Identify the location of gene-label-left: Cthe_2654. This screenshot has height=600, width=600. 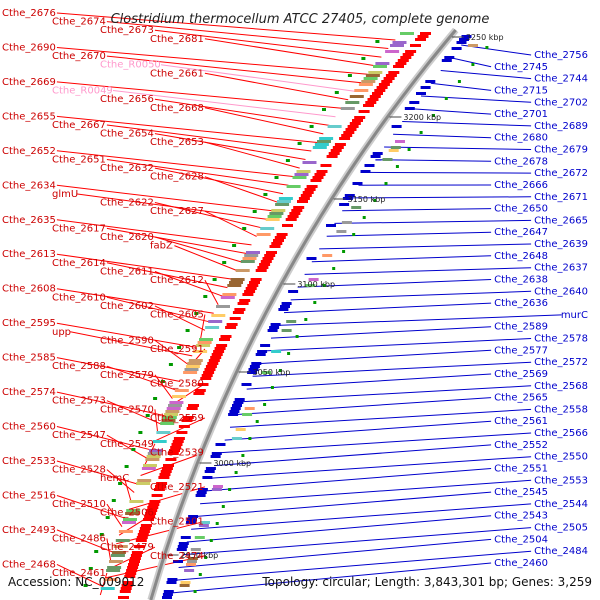
(127, 134).